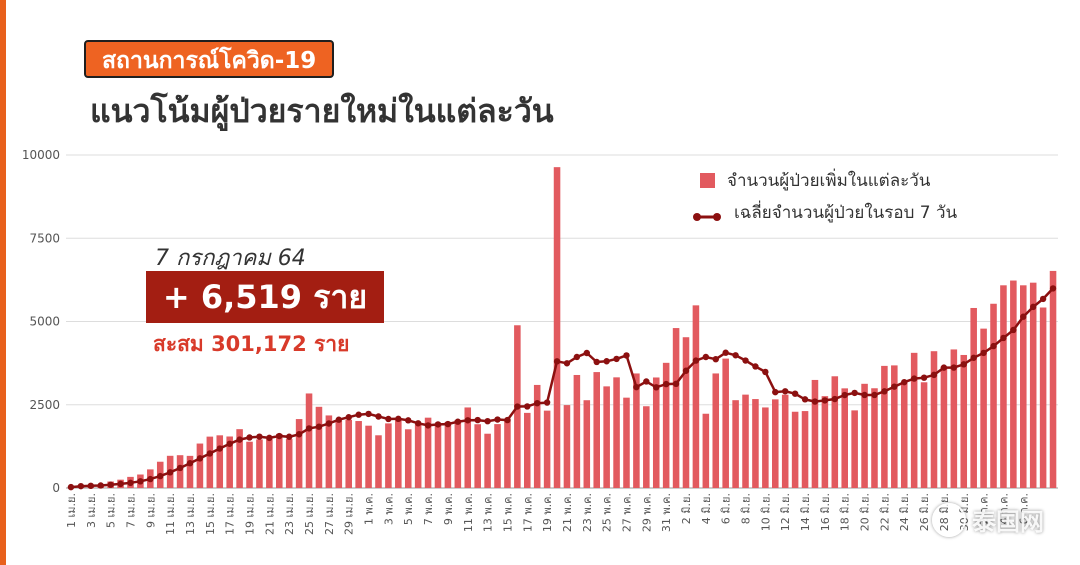 Image resolution: width=1080 pixels, height=565 pixels. What do you see at coordinates (1008, 522) in the screenshot?
I see `watermark-text: 泰国网` at bounding box center [1008, 522].